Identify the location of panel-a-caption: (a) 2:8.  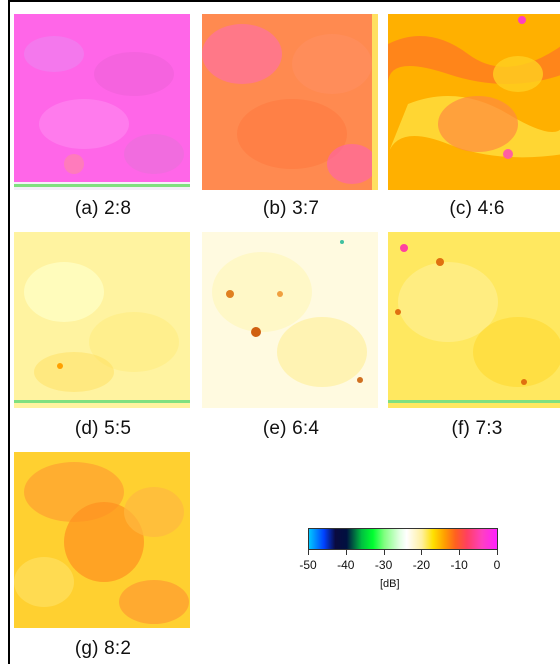
(103, 208).